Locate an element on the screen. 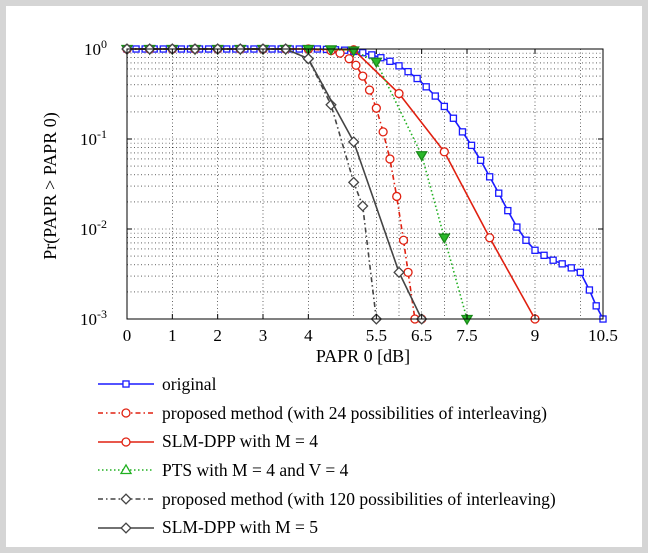 The height and width of the screenshot is (559, 648). x-tick-label: 7.5 is located at coordinates (466, 335).